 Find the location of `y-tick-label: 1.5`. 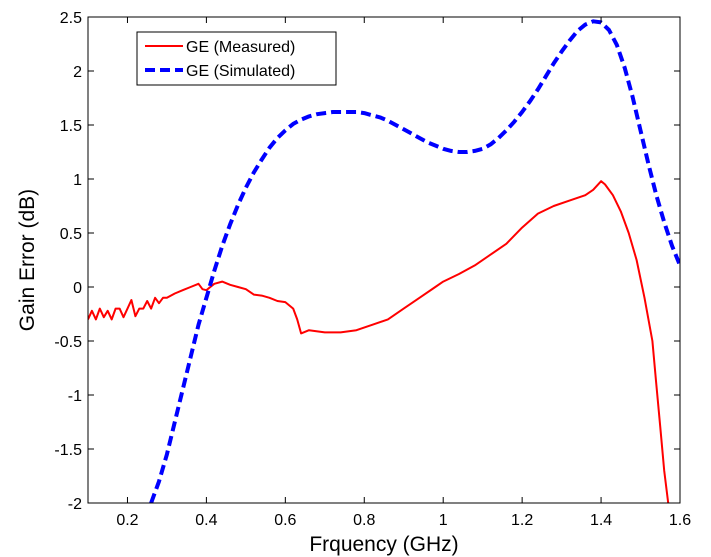

y-tick-label: 1.5 is located at coordinates (71, 126).